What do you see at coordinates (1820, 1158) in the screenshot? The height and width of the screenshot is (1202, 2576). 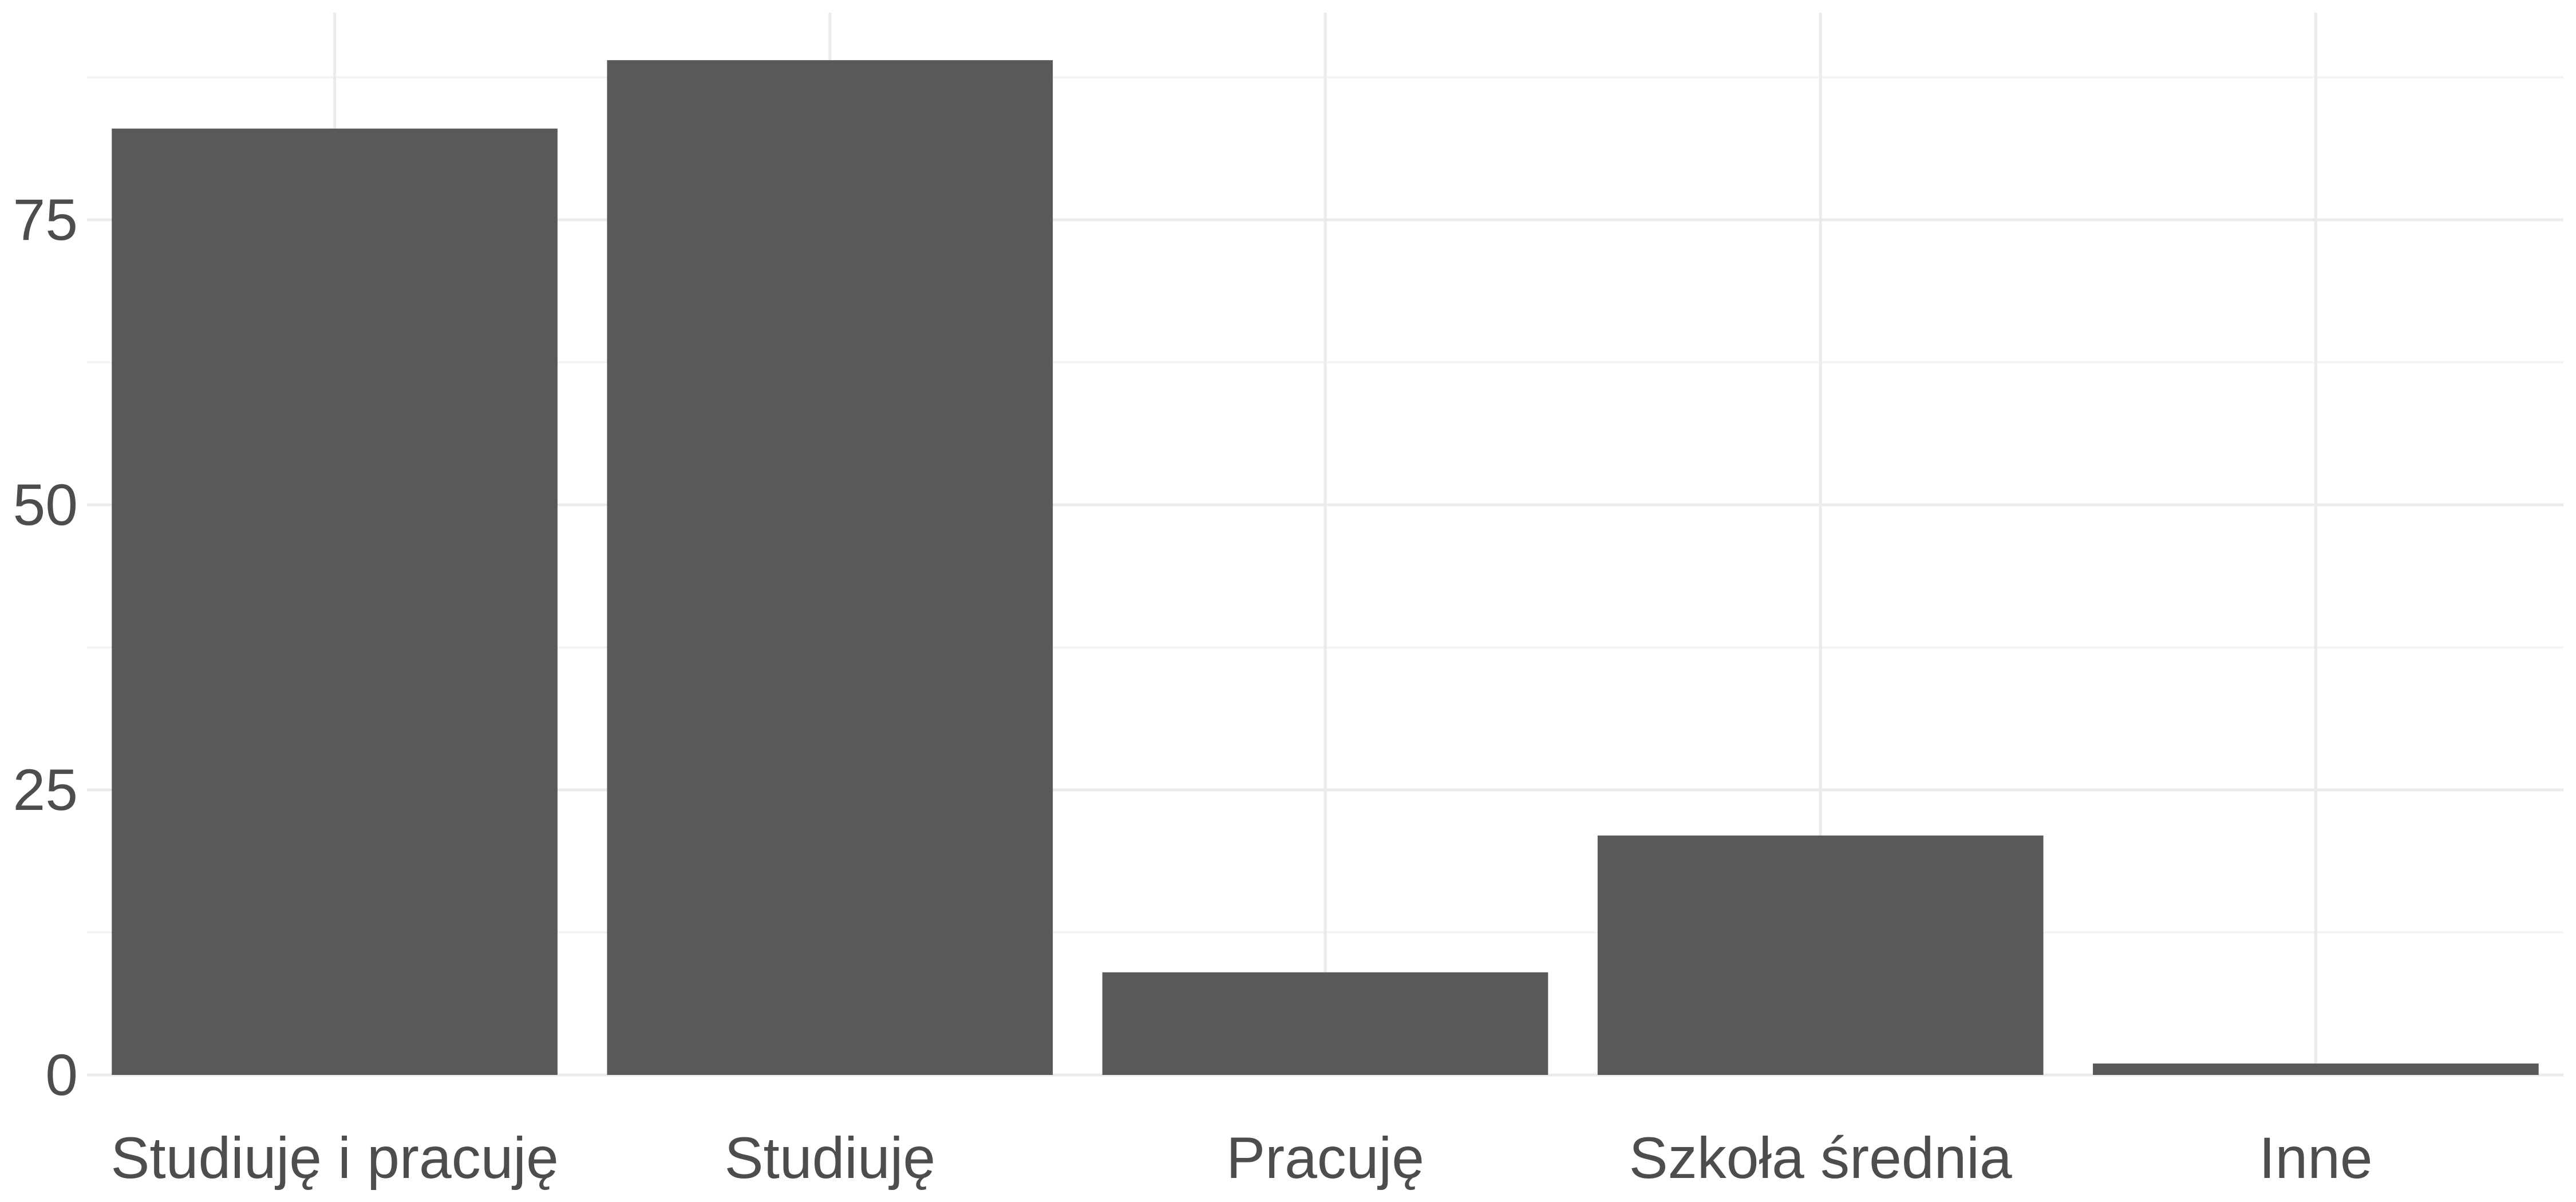 I see `x-tick-label: Szkoła średnia` at bounding box center [1820, 1158].